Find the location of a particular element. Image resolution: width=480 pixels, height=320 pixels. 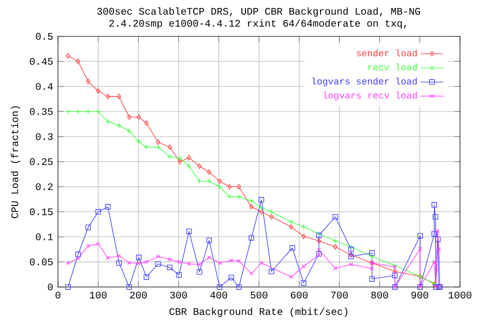

y-tick-label: 0.5 is located at coordinates (44, 36).